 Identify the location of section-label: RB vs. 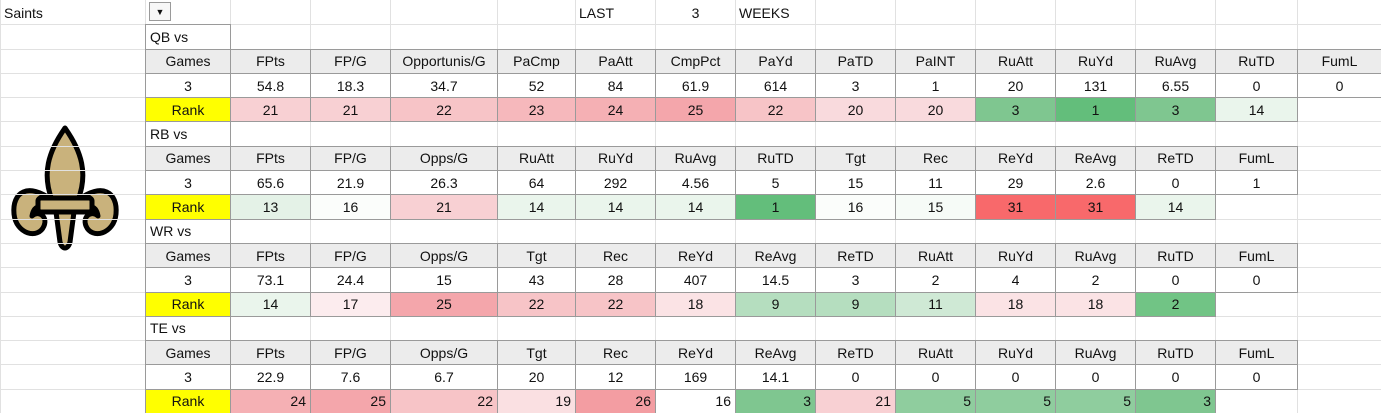
(188, 134).